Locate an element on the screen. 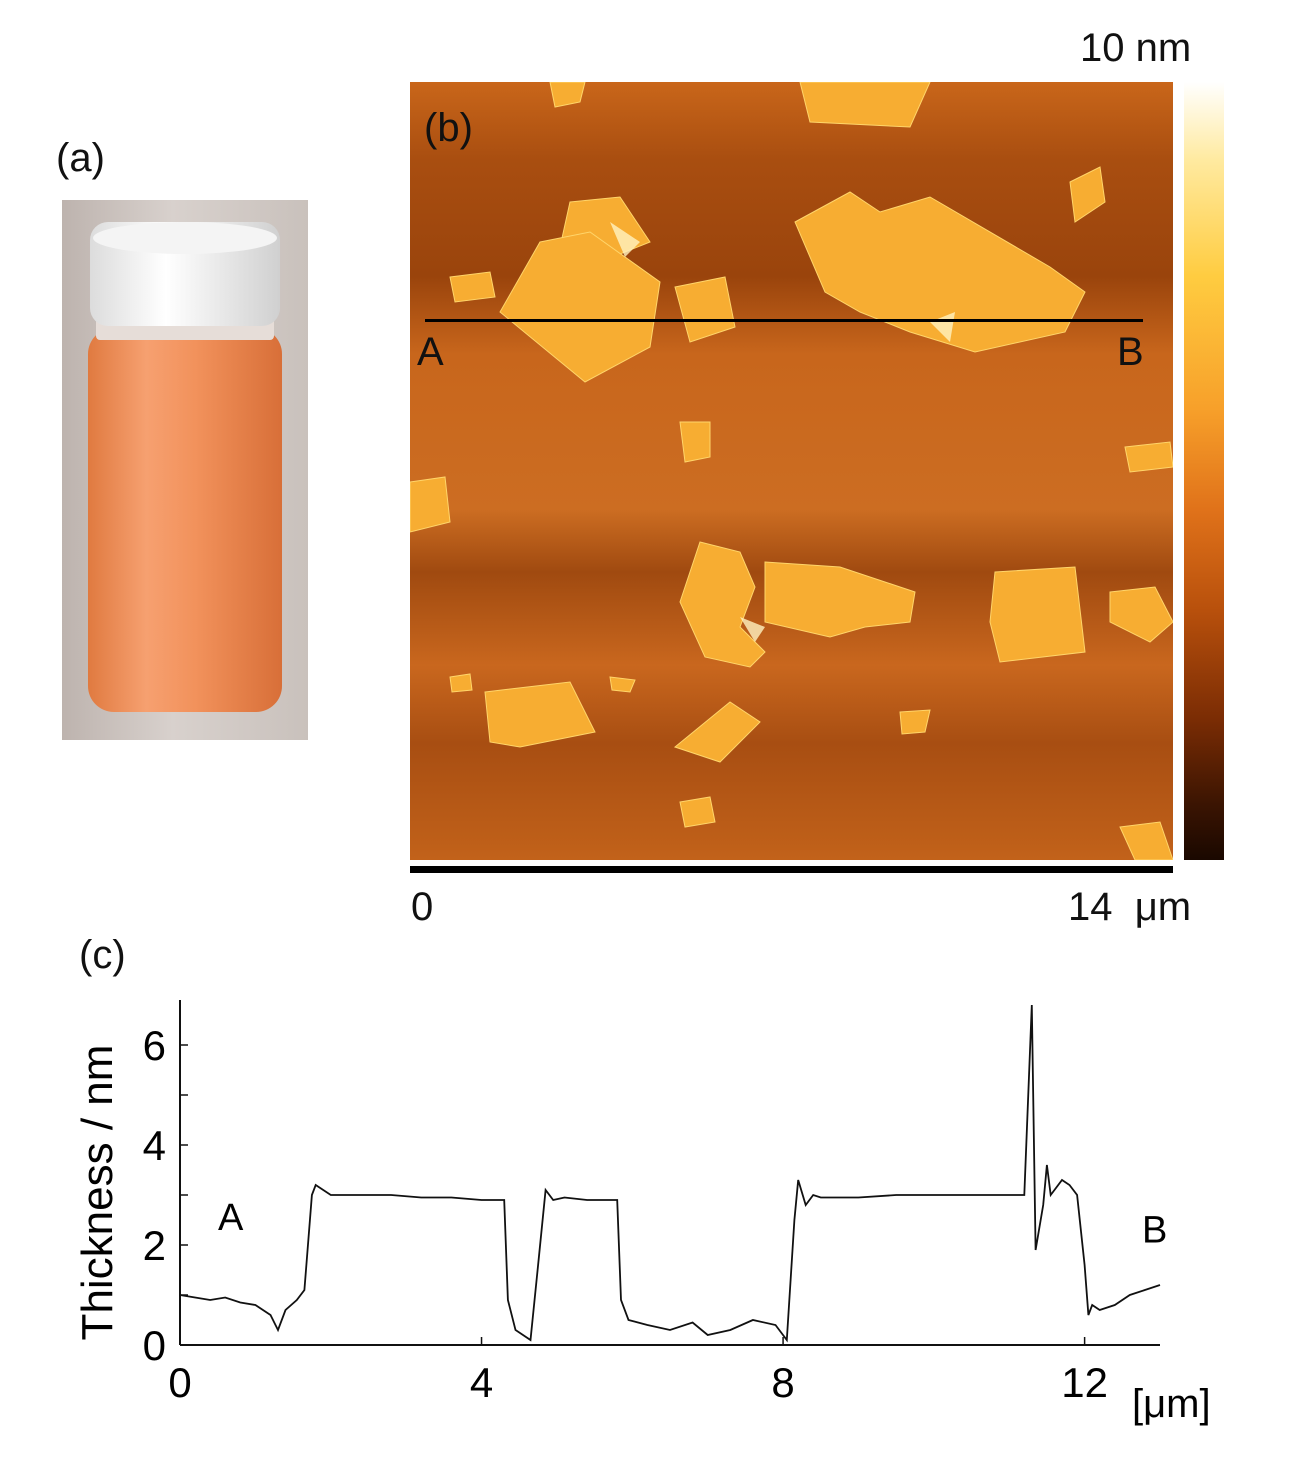 The image size is (1297, 1481). x-tick-label: 4 is located at coordinates (481, 1382).